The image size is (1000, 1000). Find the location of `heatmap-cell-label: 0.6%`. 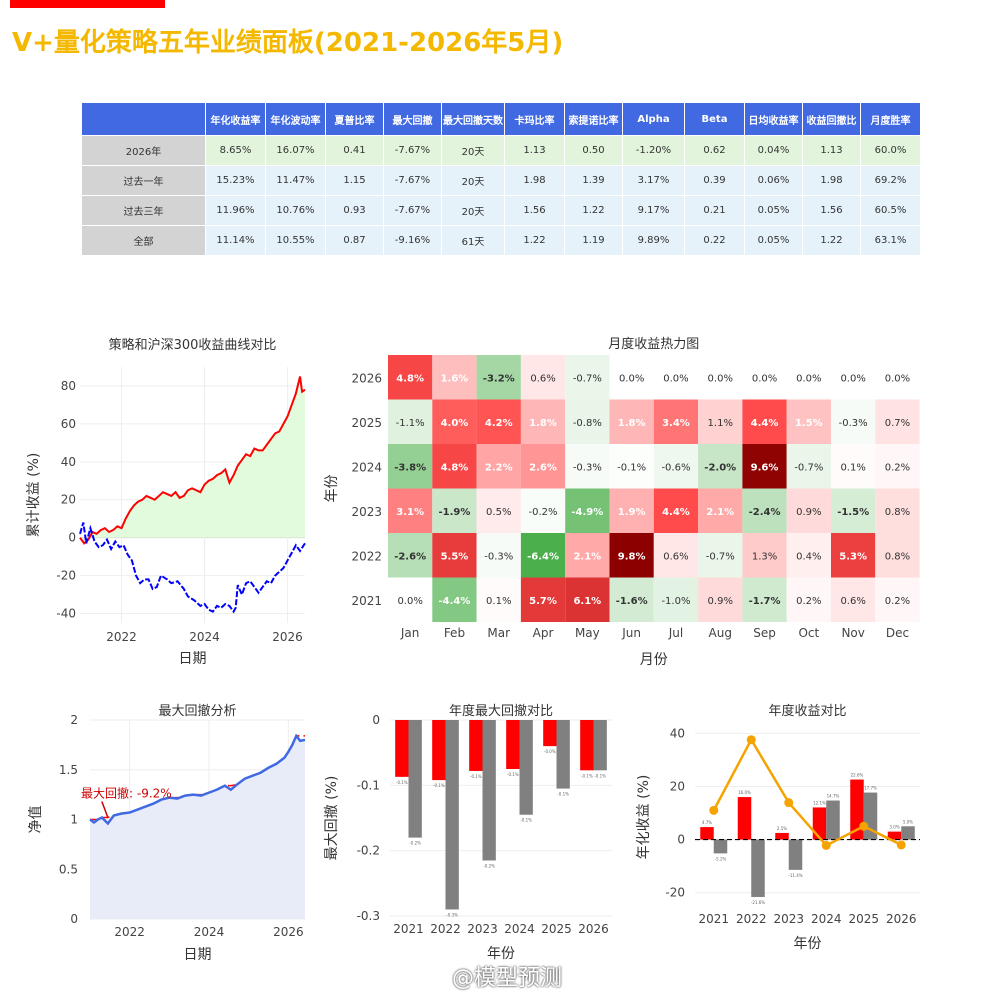

heatmap-cell-label: 0.6% is located at coordinates (675, 556).